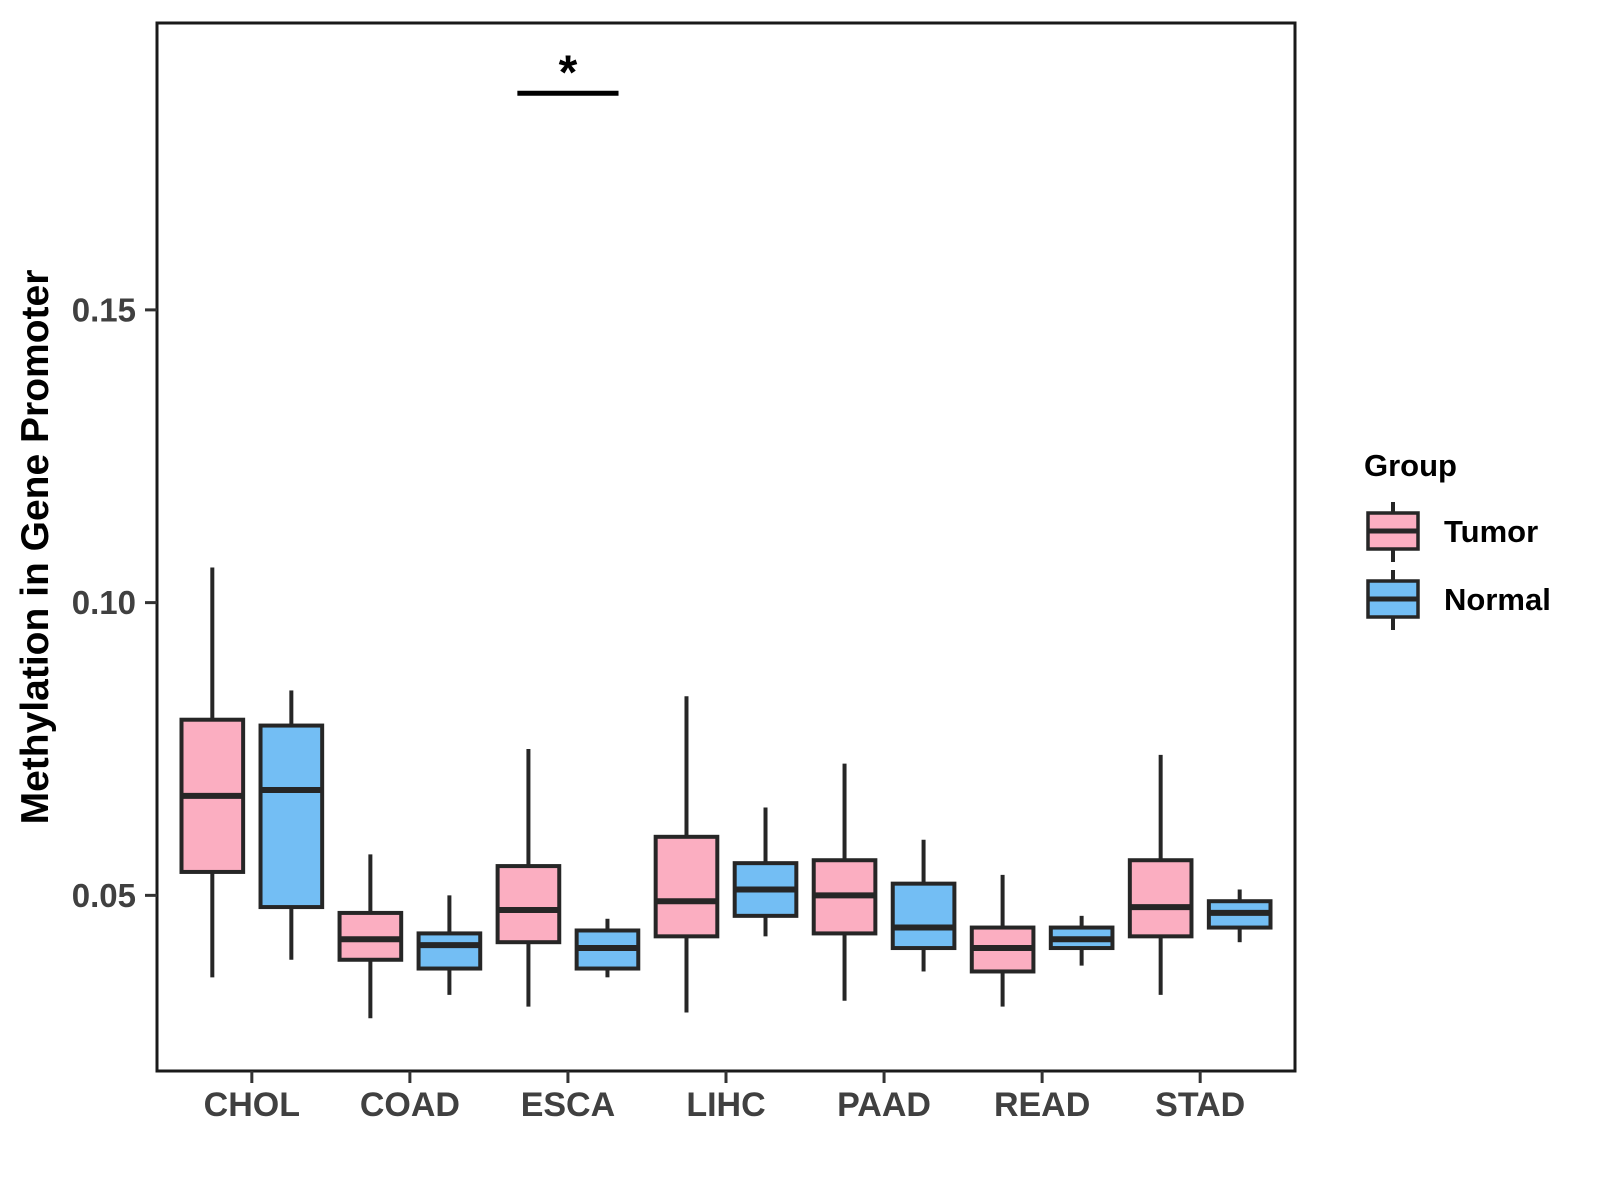  Describe the element at coordinates (686, 886) in the screenshot. I see `box-tumor-lihc` at that location.